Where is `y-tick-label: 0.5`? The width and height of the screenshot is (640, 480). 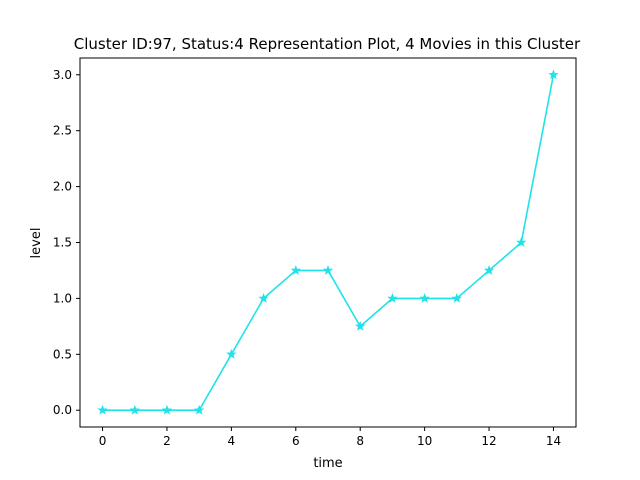 y-tick-label: 0.5 is located at coordinates (62, 354).